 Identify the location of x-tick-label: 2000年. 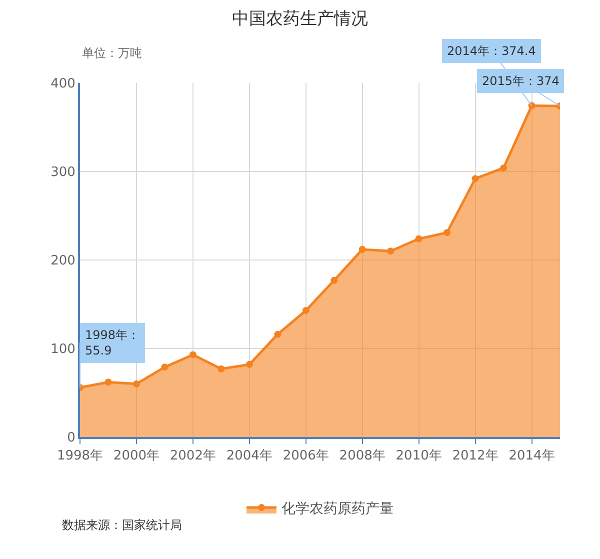
(136, 456).